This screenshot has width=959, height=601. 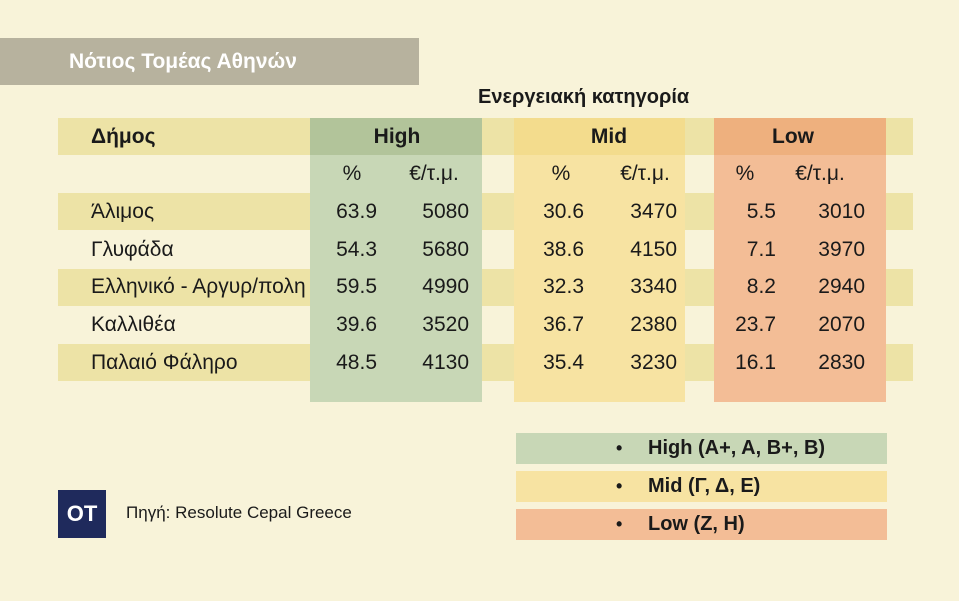 I want to click on high-price-value: 4990, so click(x=445, y=287).